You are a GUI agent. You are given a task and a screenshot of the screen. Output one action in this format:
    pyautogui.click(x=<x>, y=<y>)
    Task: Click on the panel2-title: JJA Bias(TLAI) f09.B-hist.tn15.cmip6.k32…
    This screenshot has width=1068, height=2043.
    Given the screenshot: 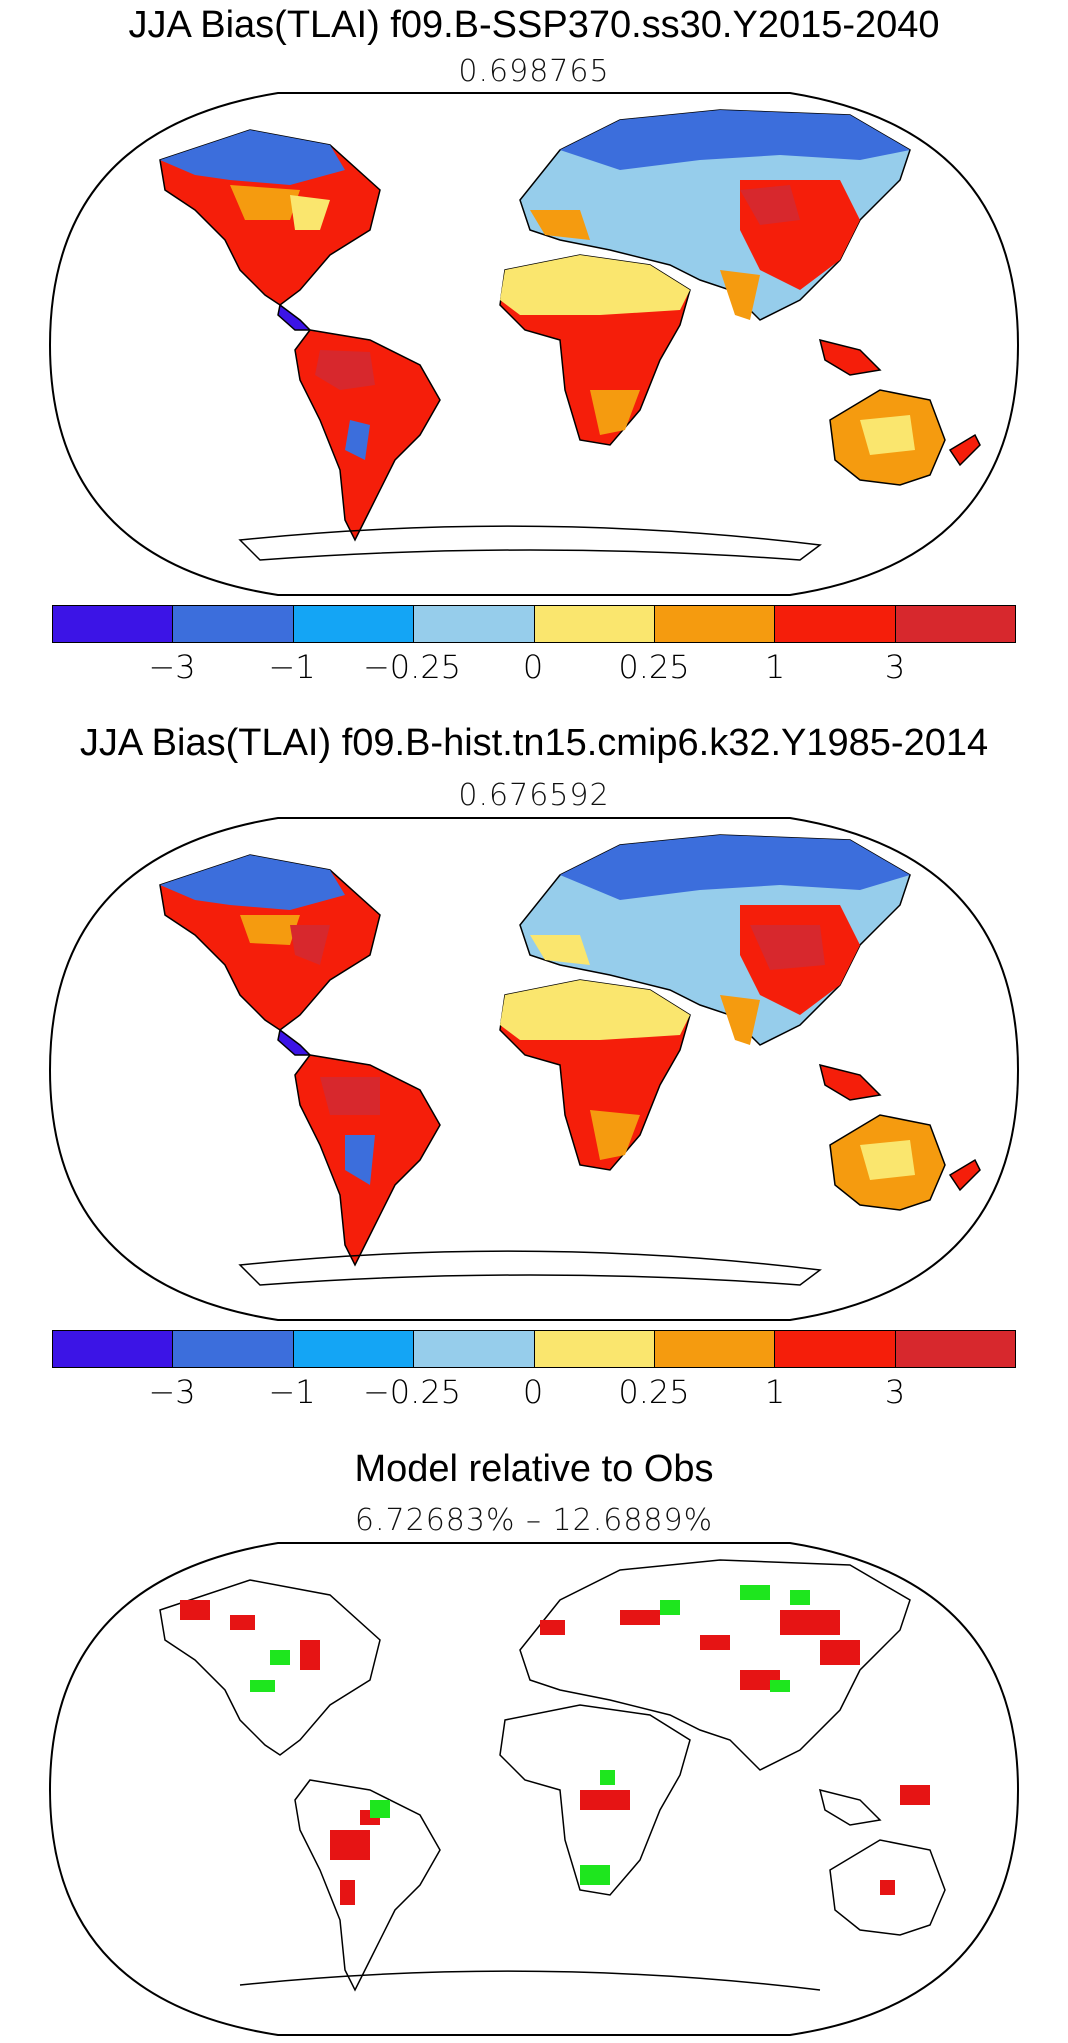 What is the action you would take?
    pyautogui.click(x=534, y=743)
    